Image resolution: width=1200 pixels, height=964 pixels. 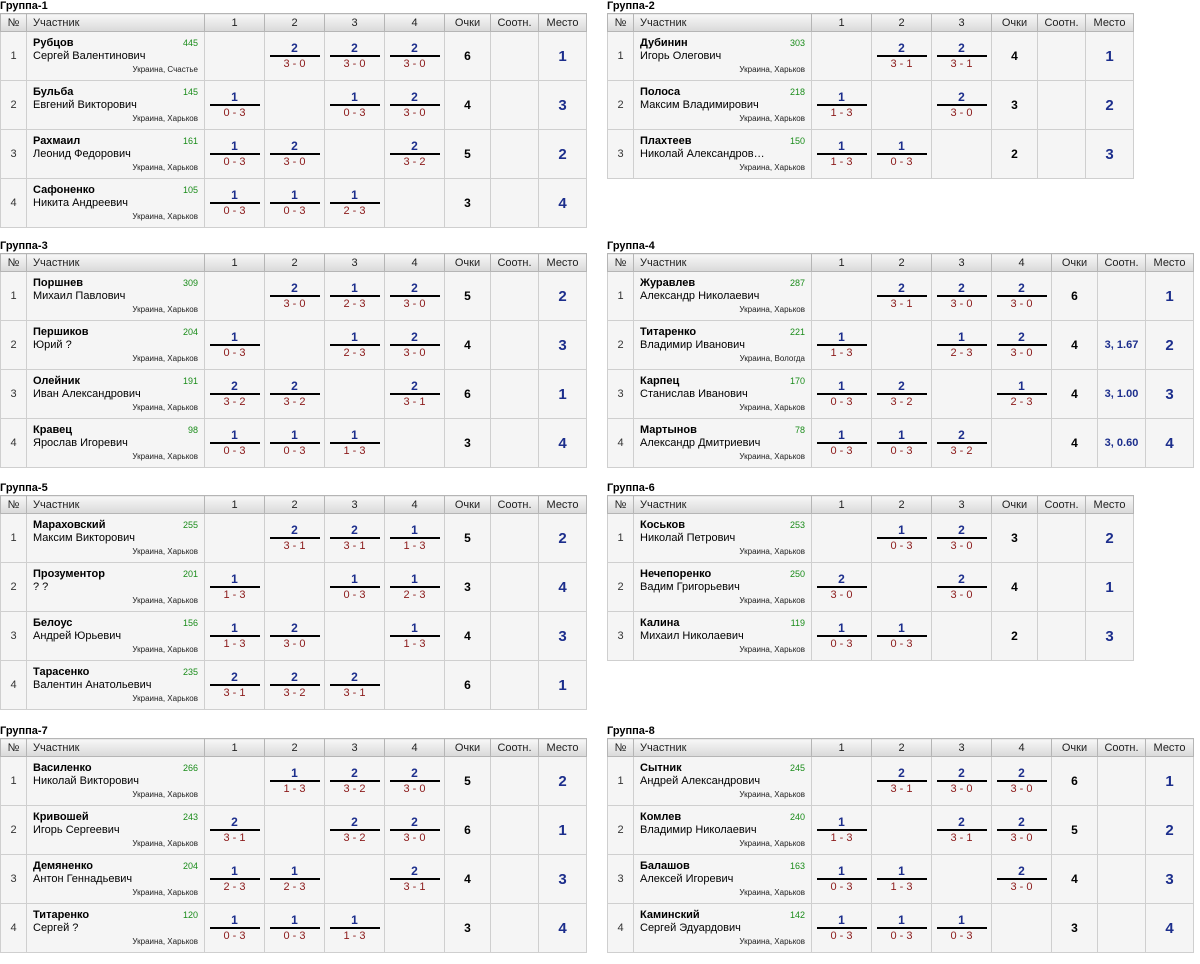 I want to click on participant-surname: Коськов, so click(x=663, y=525).